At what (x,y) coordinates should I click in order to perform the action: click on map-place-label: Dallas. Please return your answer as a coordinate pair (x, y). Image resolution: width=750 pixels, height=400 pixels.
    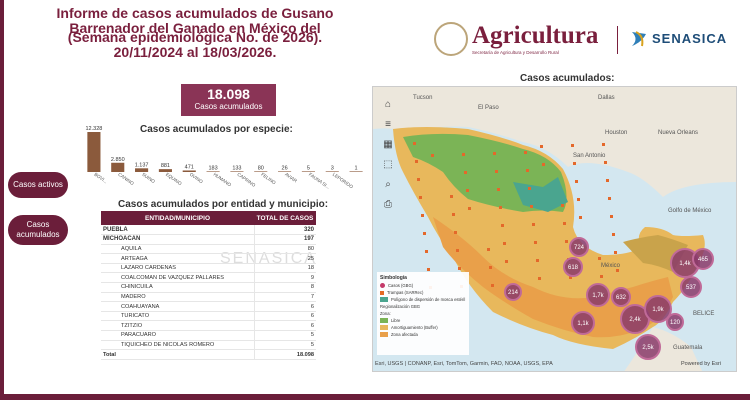
    Looking at the image, I should click on (606, 98).